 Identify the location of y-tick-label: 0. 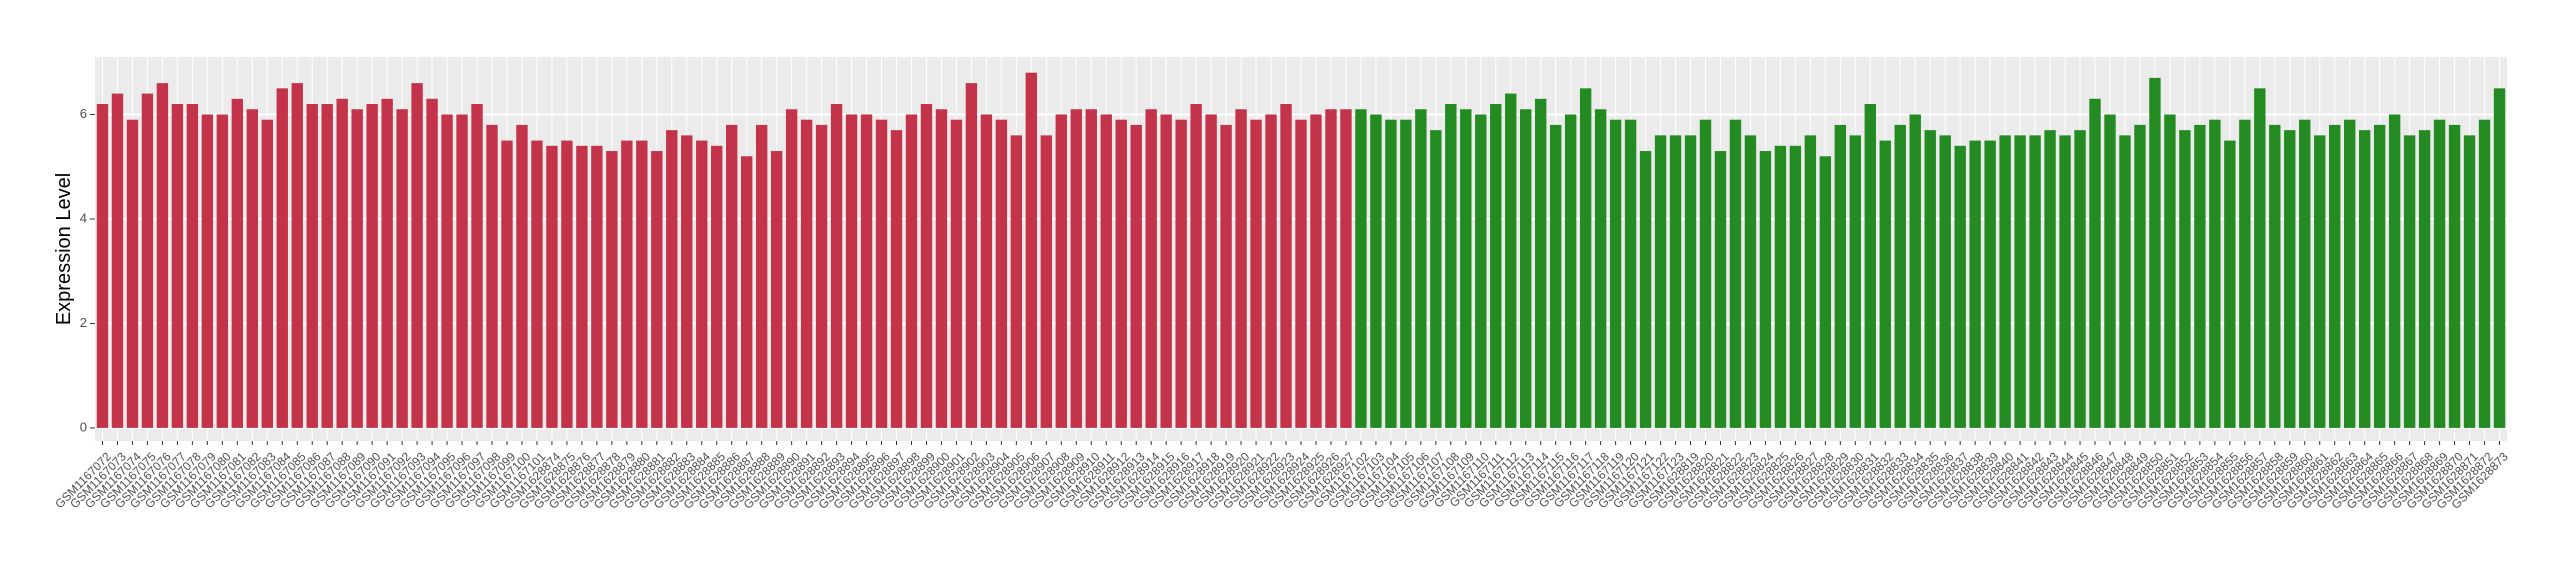
(83, 426).